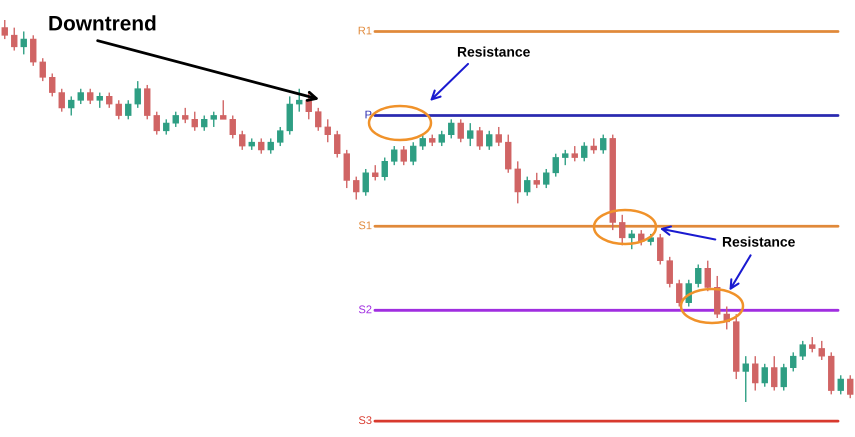 Image resolution: width=855 pixels, height=437 pixels. I want to click on ref-line-label: R1, so click(365, 30).